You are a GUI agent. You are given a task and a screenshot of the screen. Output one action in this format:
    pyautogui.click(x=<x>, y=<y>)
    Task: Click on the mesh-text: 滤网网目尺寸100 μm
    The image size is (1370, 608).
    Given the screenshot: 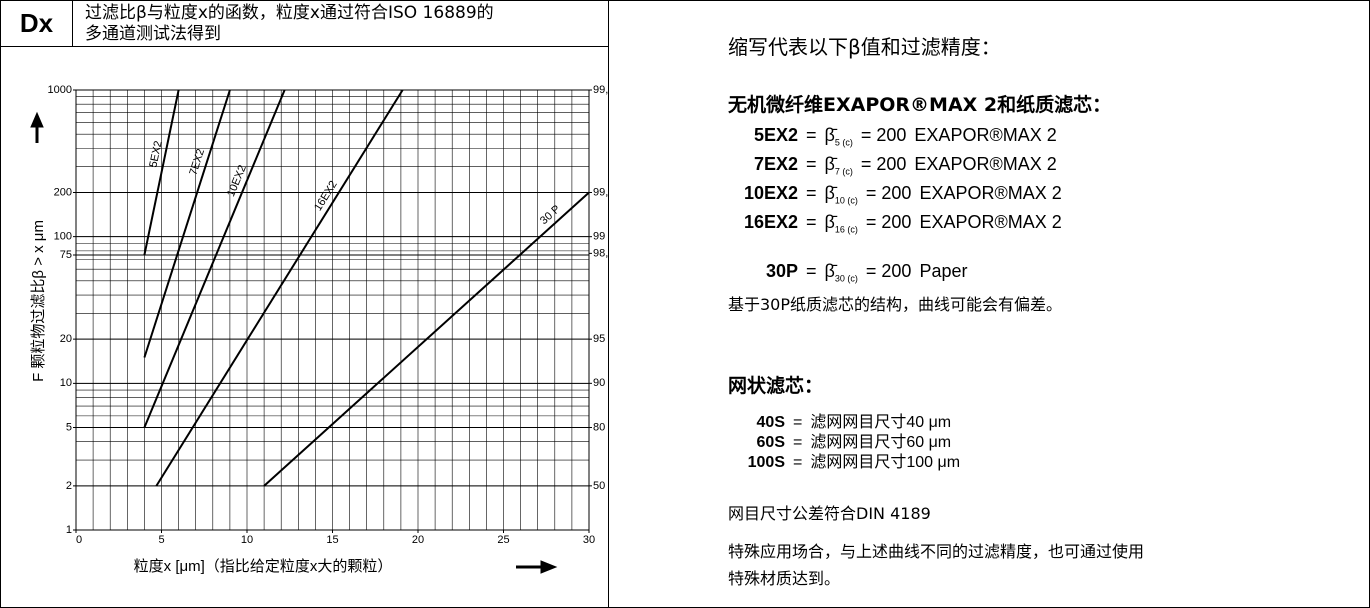 What is the action you would take?
    pyautogui.click(x=885, y=462)
    